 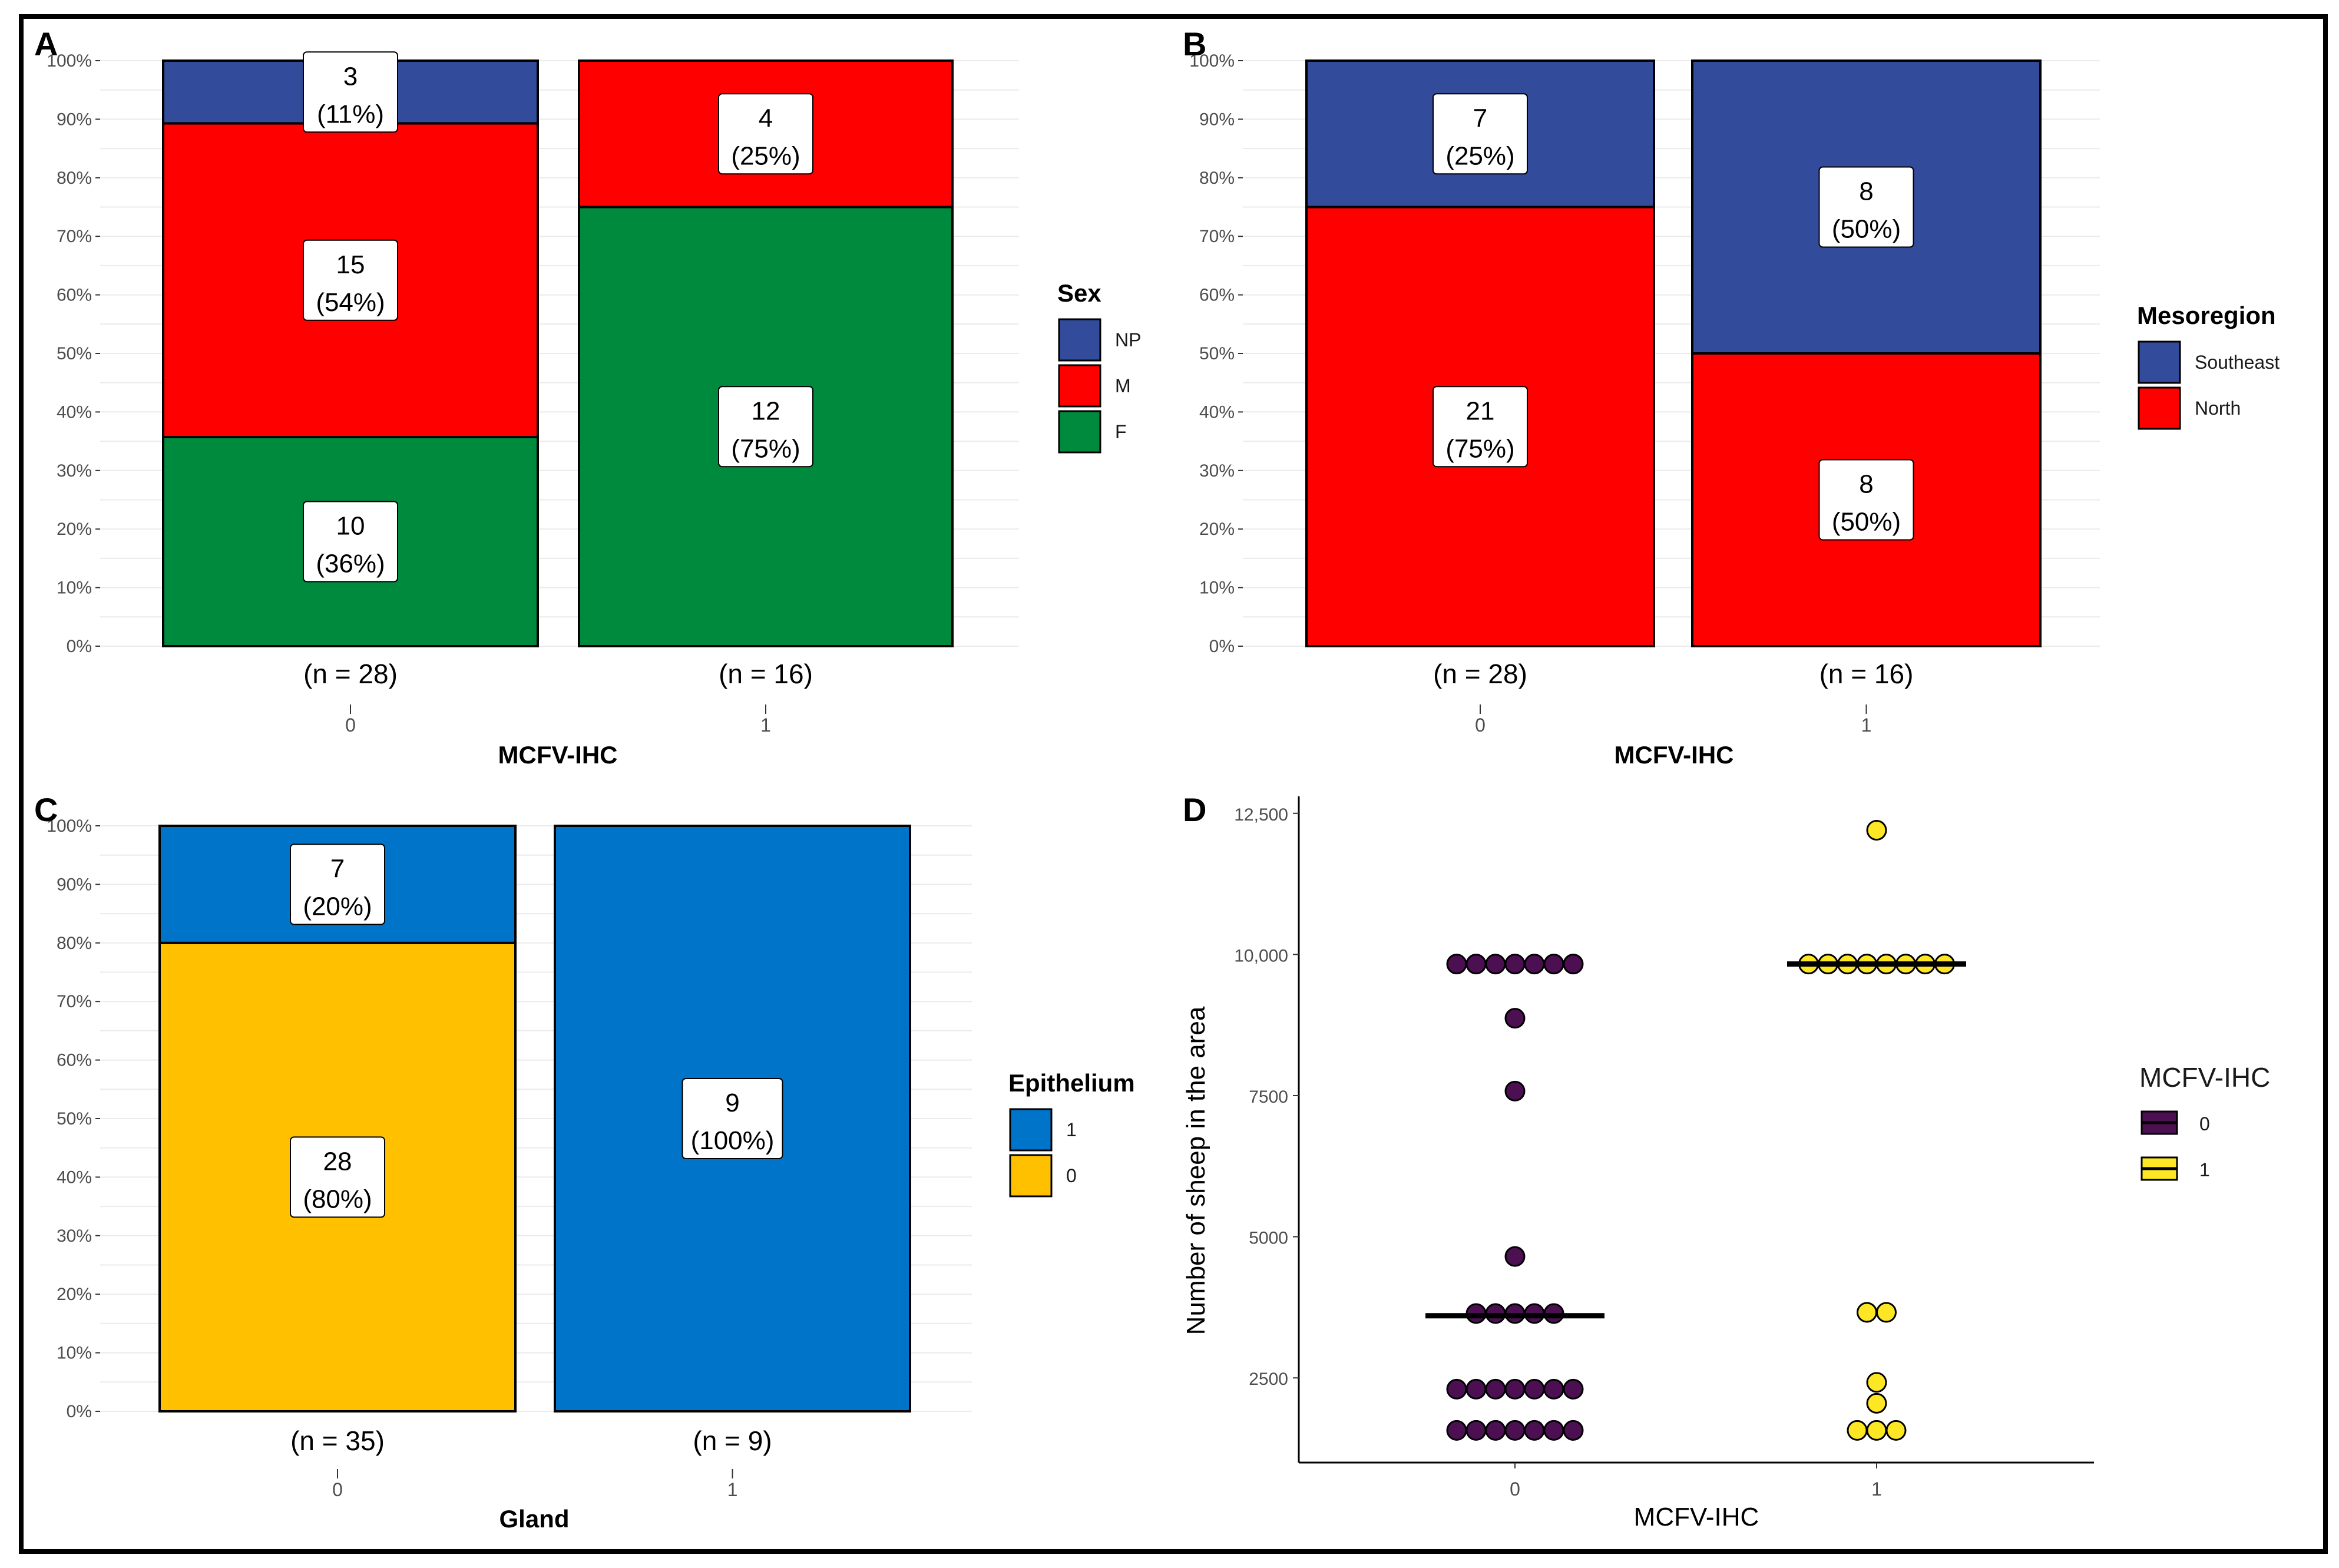 I want to click on data-label-percent: (50%), so click(x=1866, y=229).